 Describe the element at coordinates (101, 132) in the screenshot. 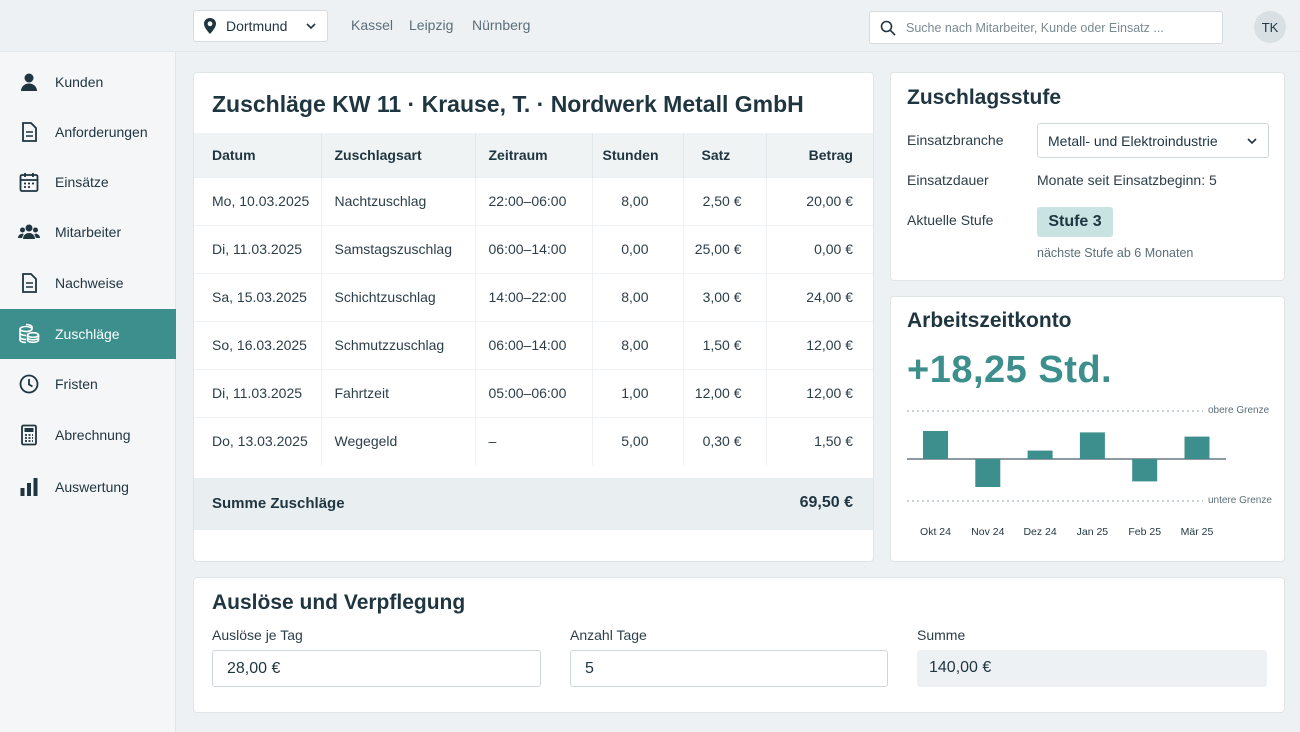

I see `sidebar-item-label: Anforderungen` at that location.